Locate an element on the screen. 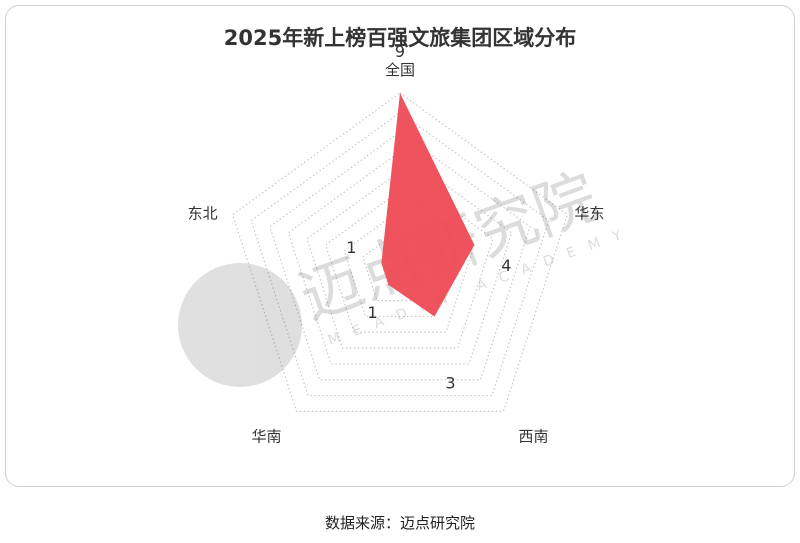  grid-ring is located at coordinates (400, 257).